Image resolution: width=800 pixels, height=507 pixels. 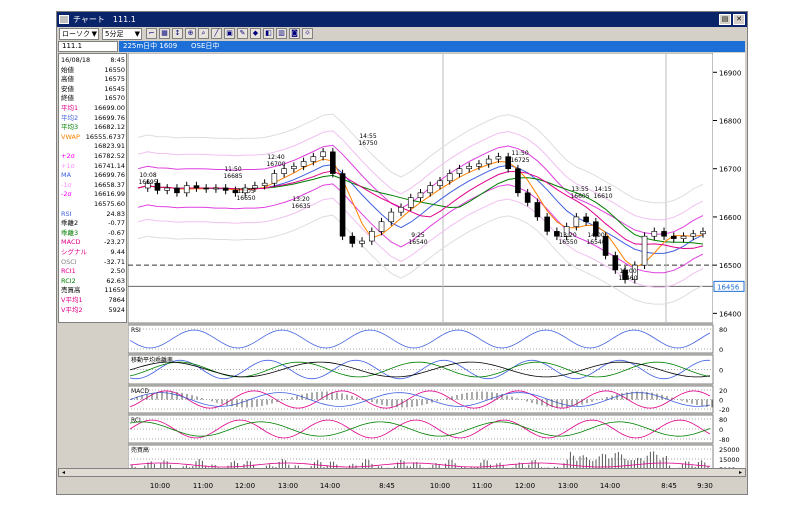 What do you see at coordinates (294, 33) in the screenshot?
I see `note-icon: ◙` at bounding box center [294, 33].